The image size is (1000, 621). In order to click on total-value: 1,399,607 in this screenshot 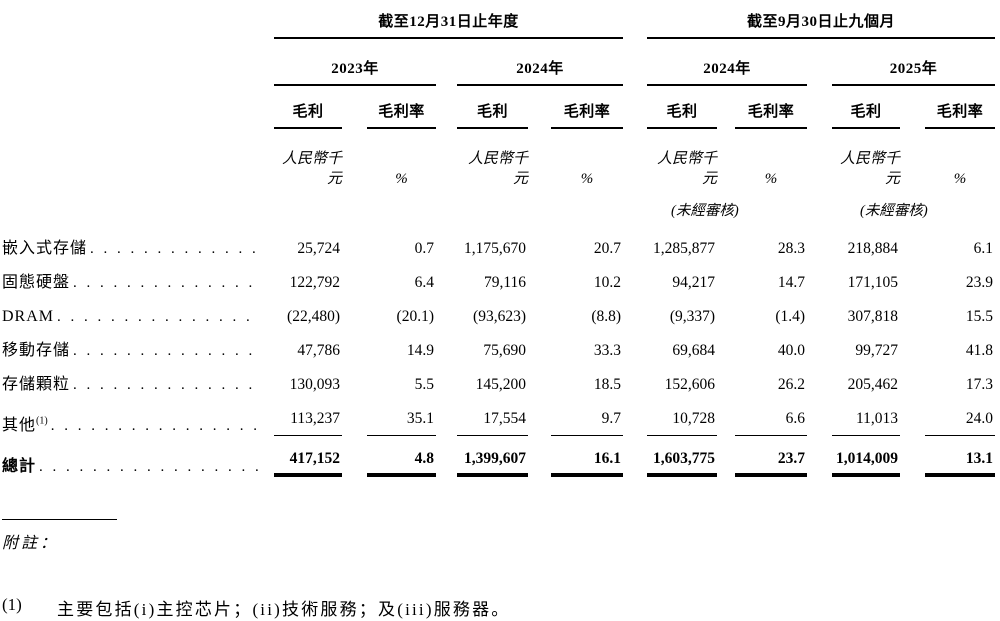, I will do `click(495, 458)`.